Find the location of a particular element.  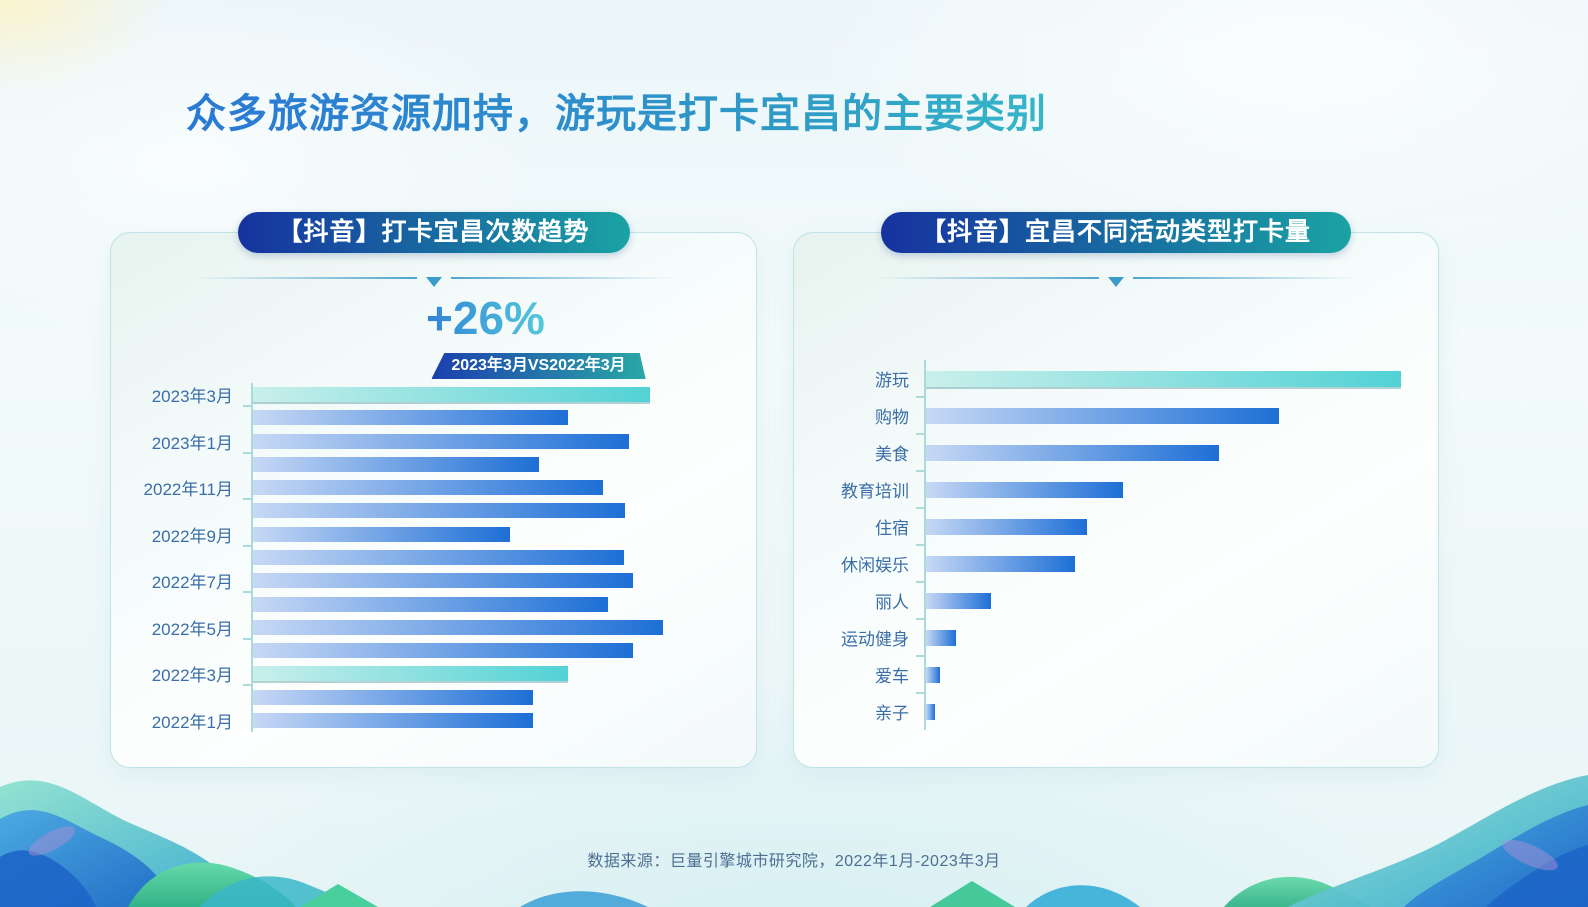

category-label: 亲子 is located at coordinates (892, 713).